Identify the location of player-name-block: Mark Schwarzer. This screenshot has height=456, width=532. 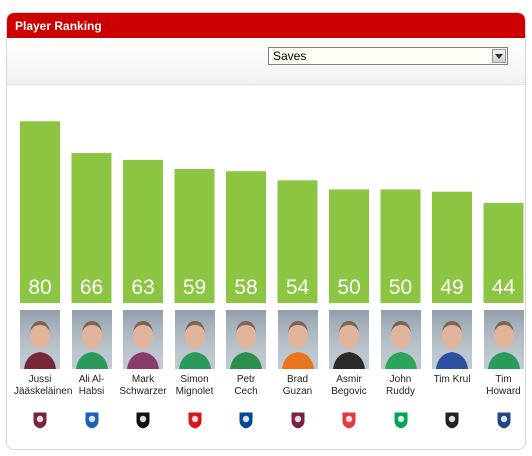
(143, 386).